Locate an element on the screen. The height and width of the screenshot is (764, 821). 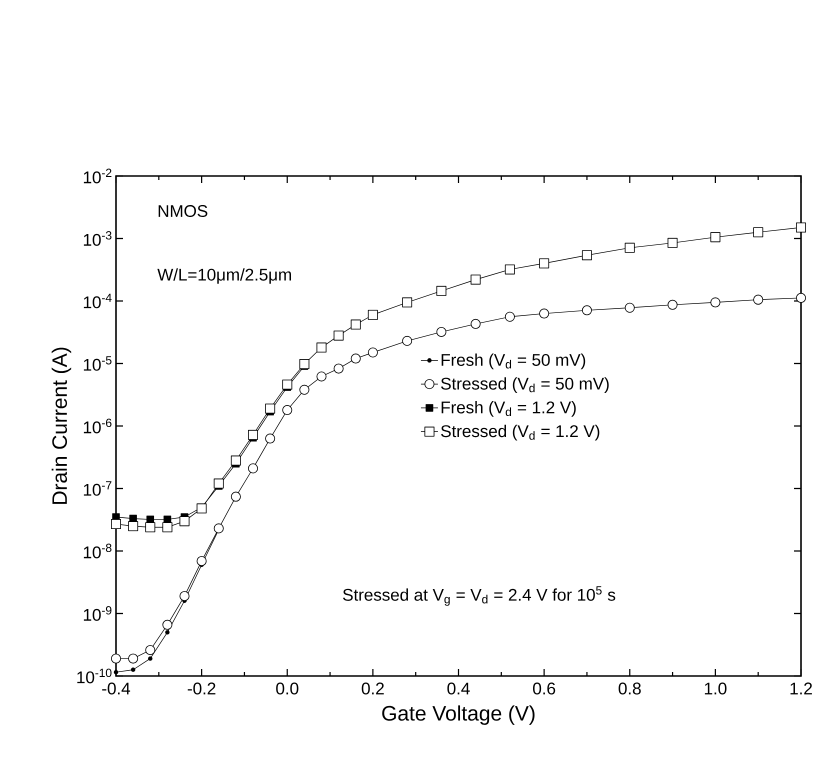
x-tick-label: -0.4 is located at coordinates (116, 688).